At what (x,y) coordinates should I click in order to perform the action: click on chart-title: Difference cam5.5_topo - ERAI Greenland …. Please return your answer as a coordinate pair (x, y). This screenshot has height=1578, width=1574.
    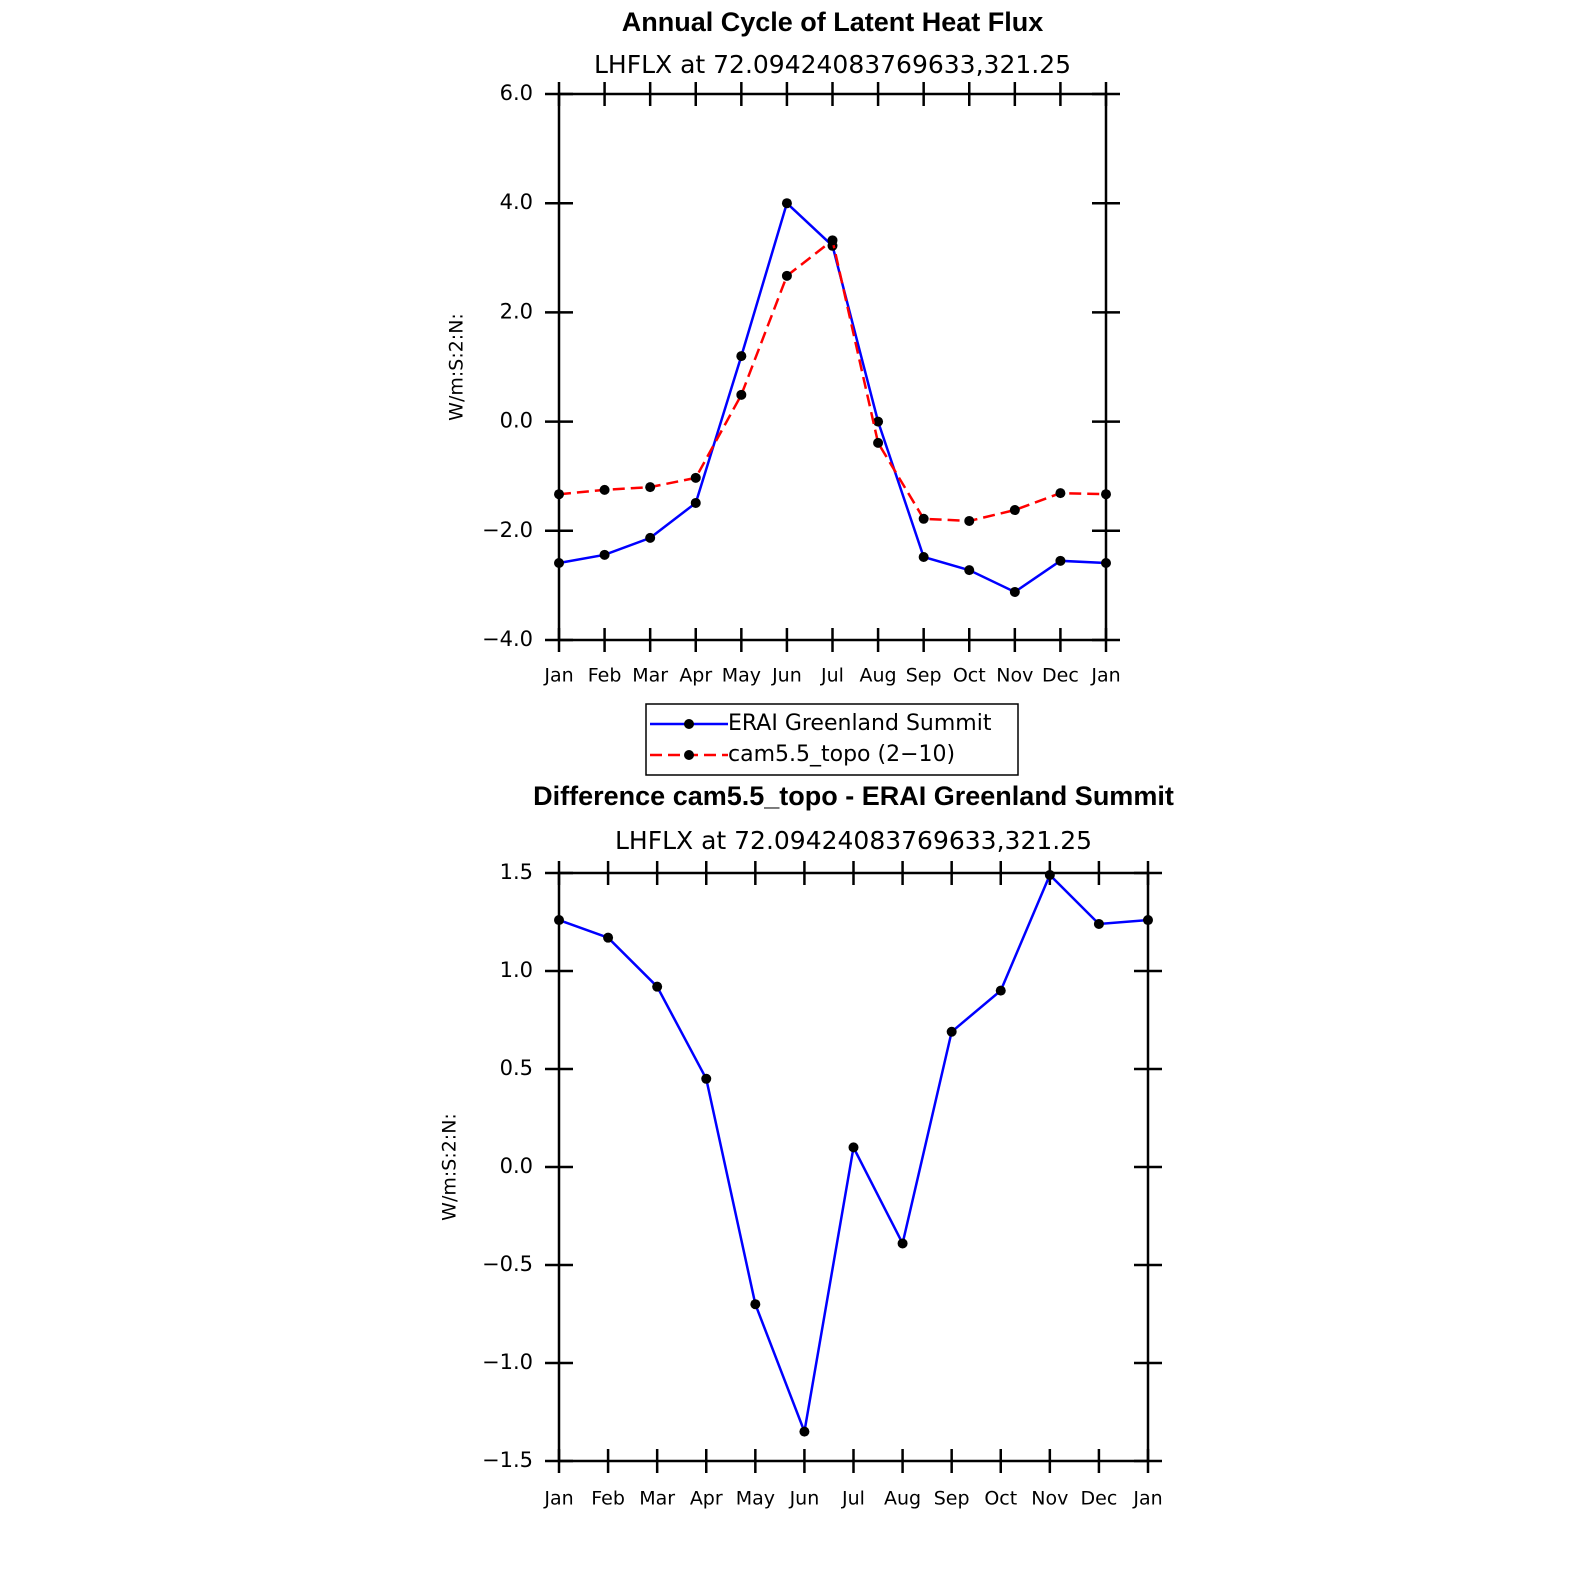
    Looking at the image, I should click on (853, 796).